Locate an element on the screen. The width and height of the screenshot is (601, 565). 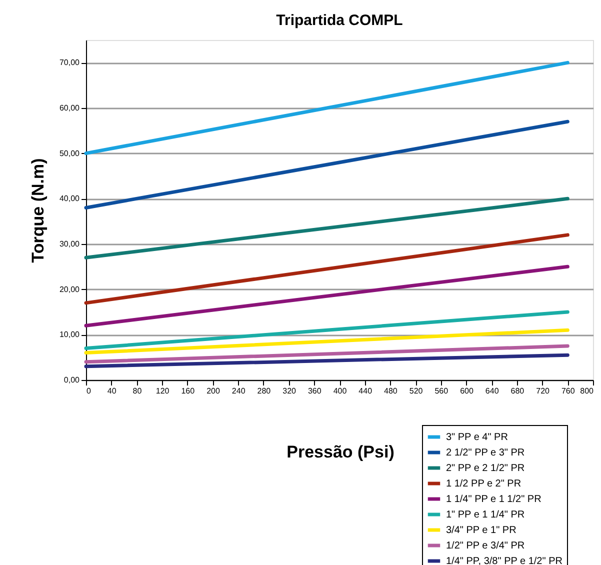
x-axis-title: Pressão (Psi) is located at coordinates (340, 452).